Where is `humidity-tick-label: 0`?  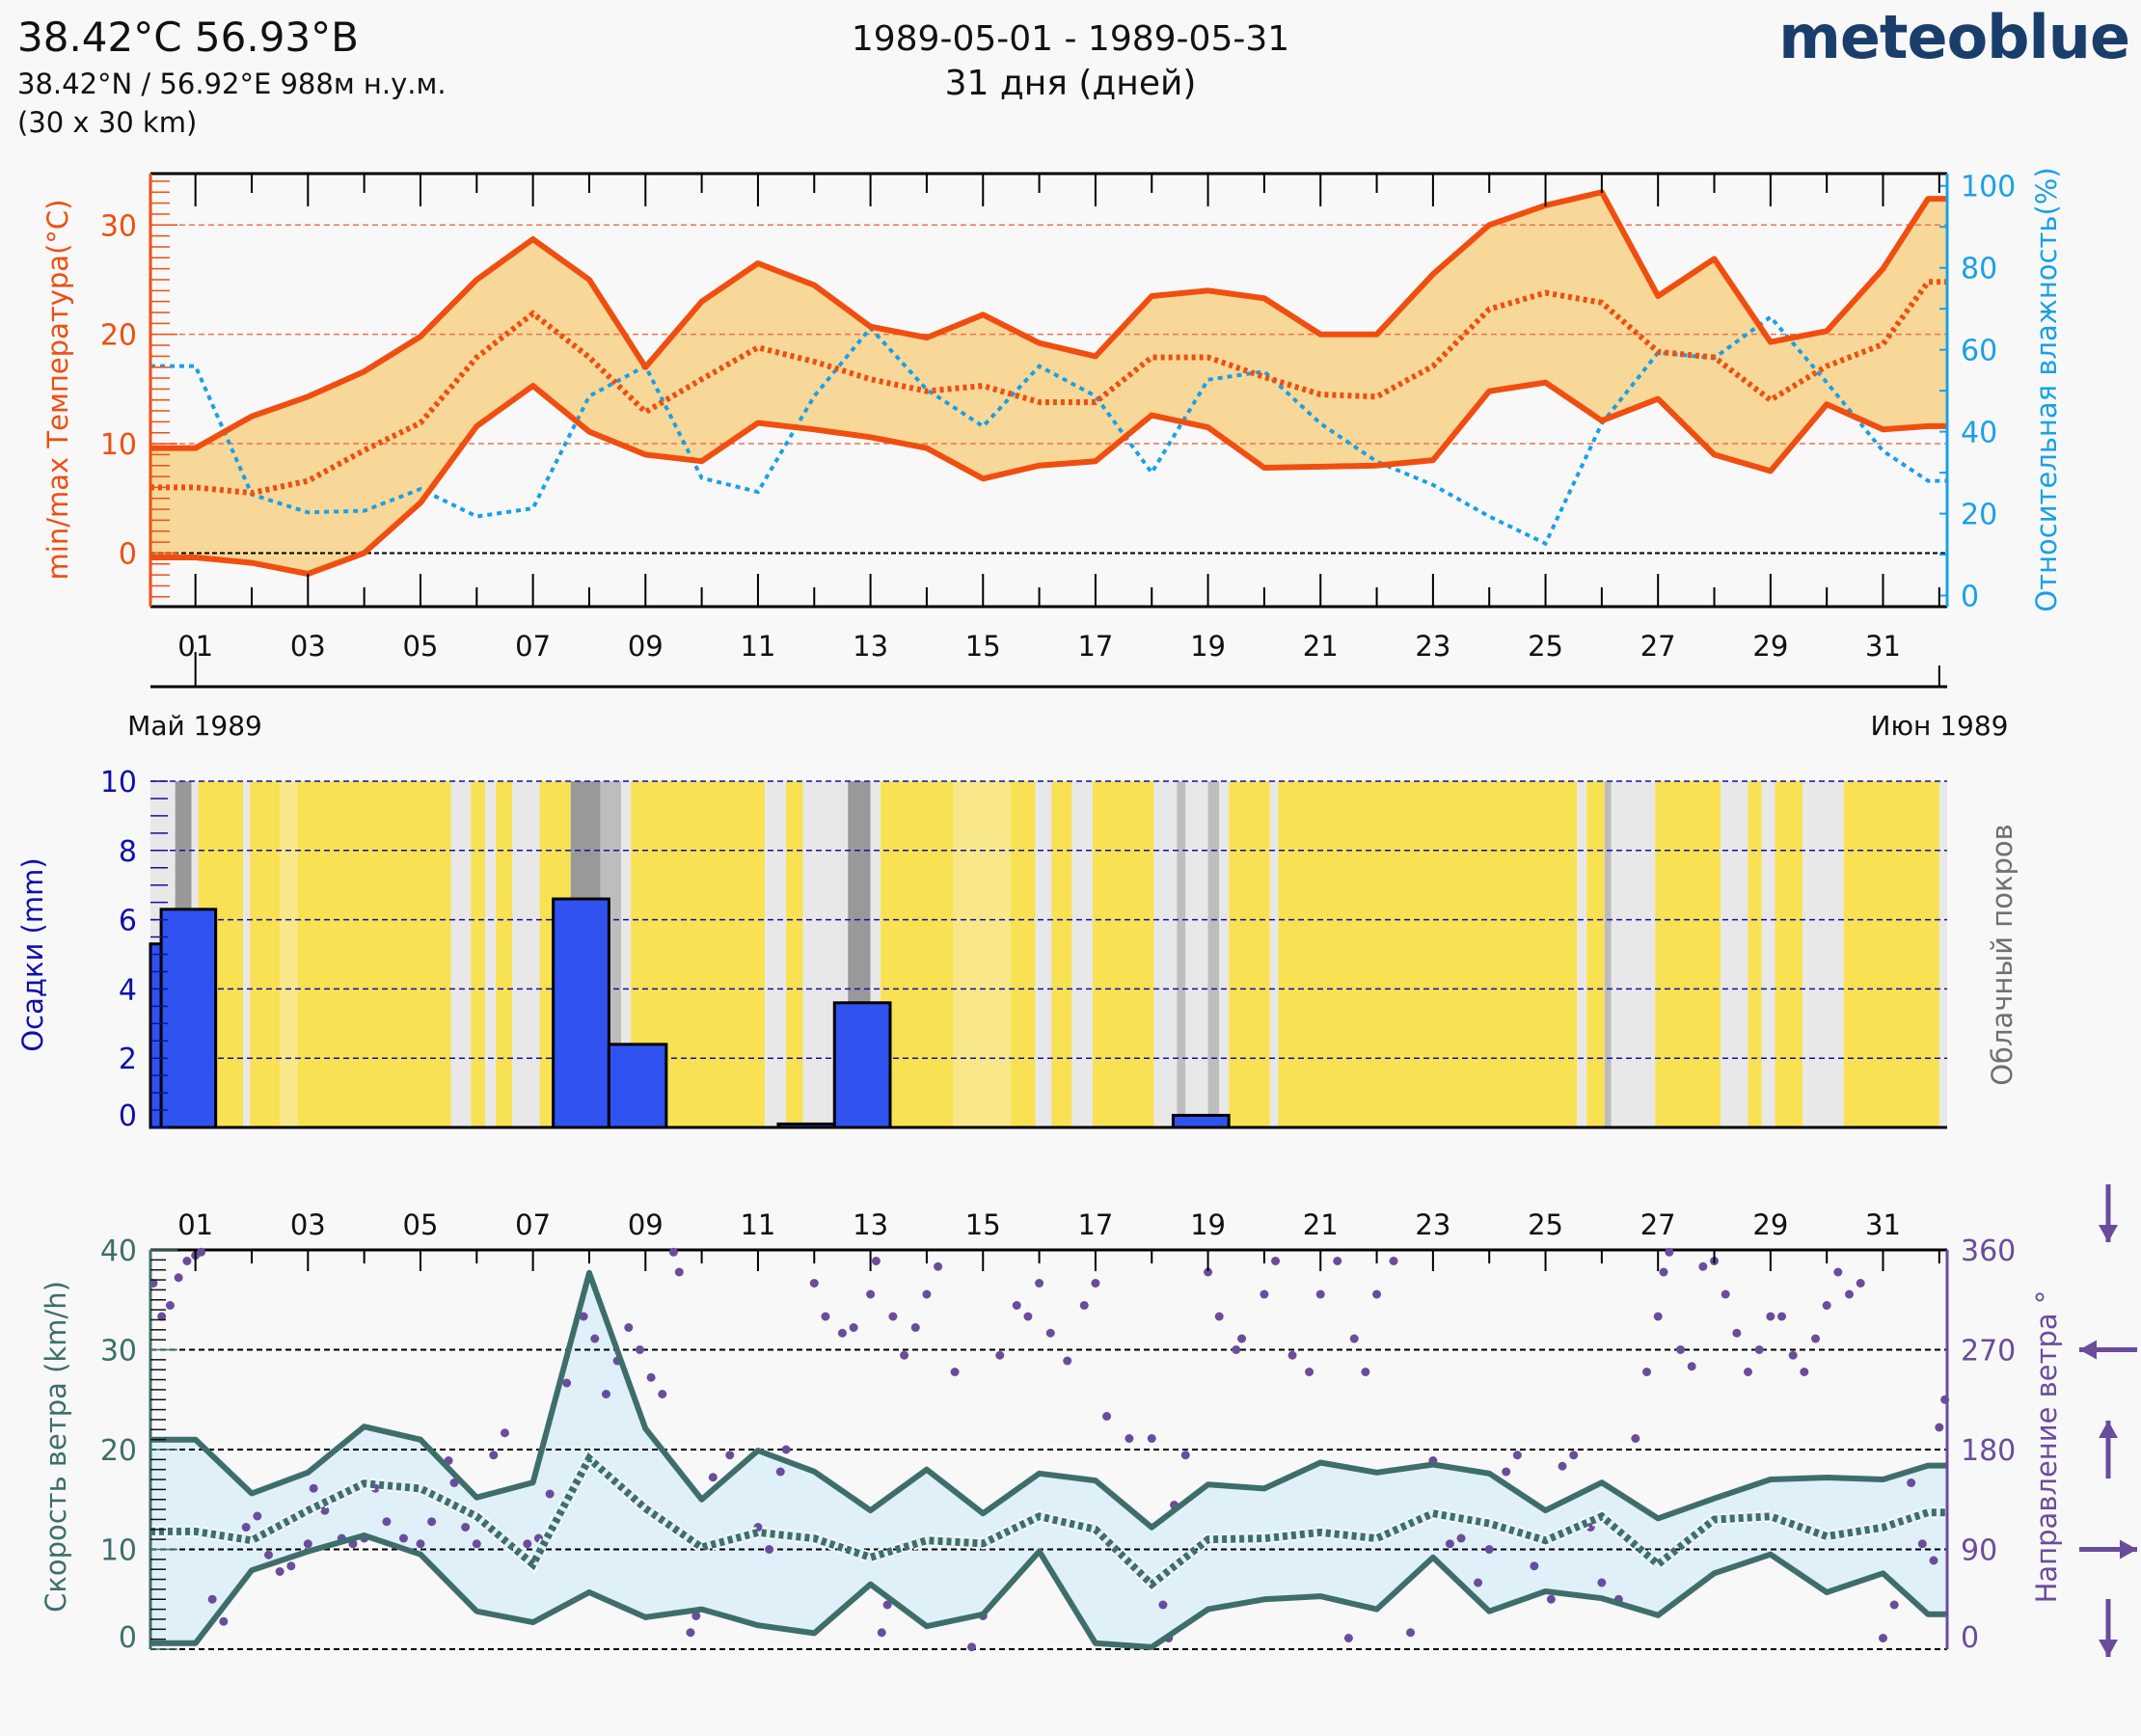 humidity-tick-label: 0 is located at coordinates (1970, 597).